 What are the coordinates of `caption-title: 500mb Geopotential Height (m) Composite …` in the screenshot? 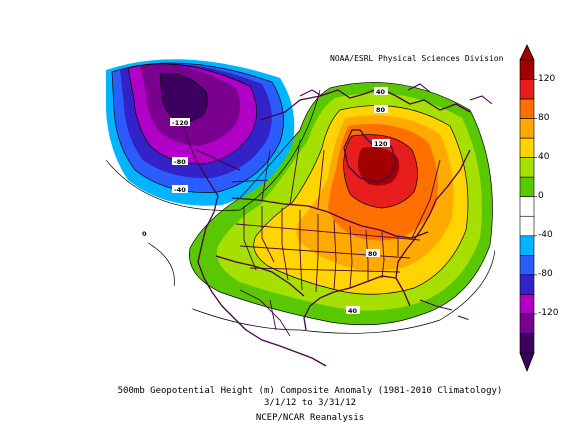 It's located at (310, 391).